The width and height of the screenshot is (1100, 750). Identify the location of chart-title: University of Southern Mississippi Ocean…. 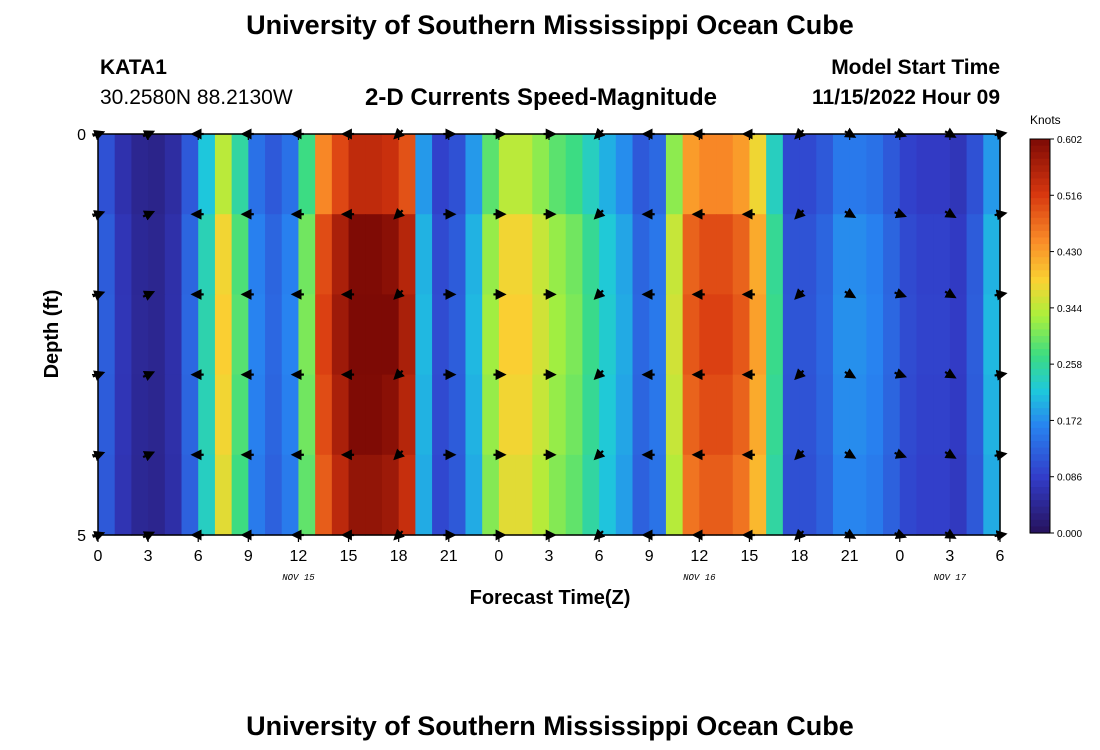
(550, 25).